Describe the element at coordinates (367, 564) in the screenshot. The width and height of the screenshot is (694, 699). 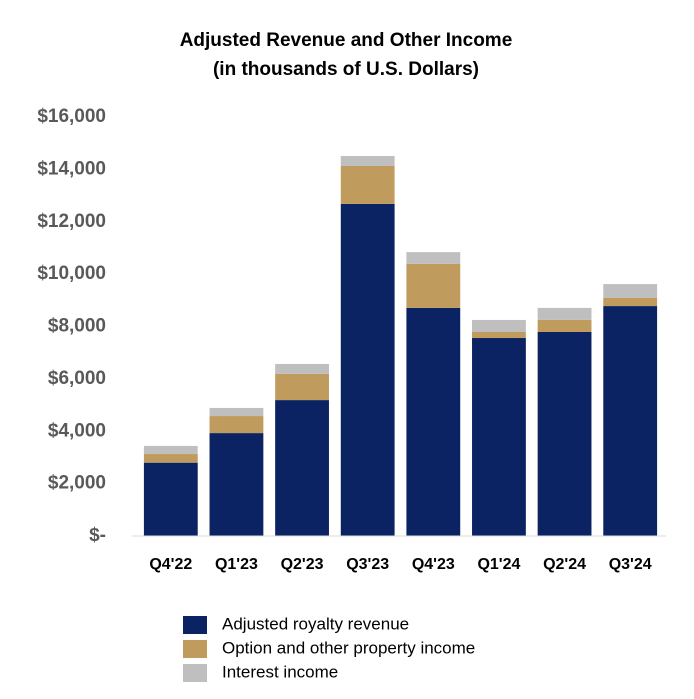
I see `x-tick-label: Q3'23` at that location.